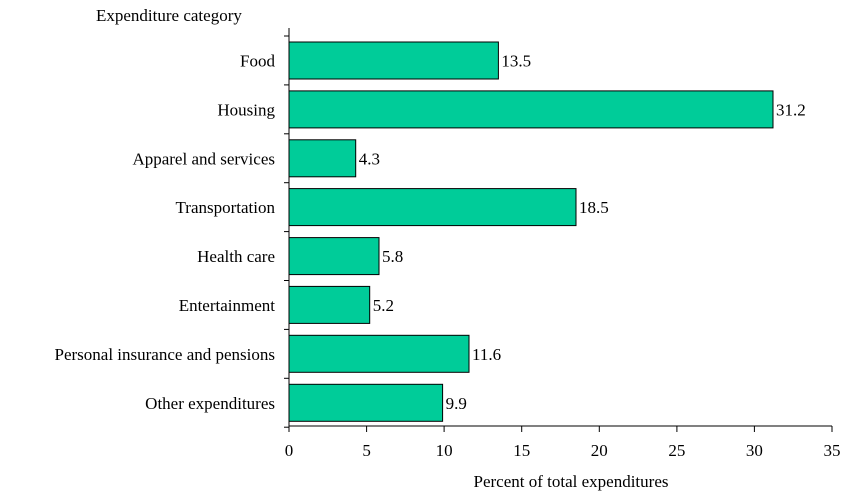 This screenshot has height=495, width=849. What do you see at coordinates (516, 61) in the screenshot?
I see `value-label-0: 13.5` at bounding box center [516, 61].